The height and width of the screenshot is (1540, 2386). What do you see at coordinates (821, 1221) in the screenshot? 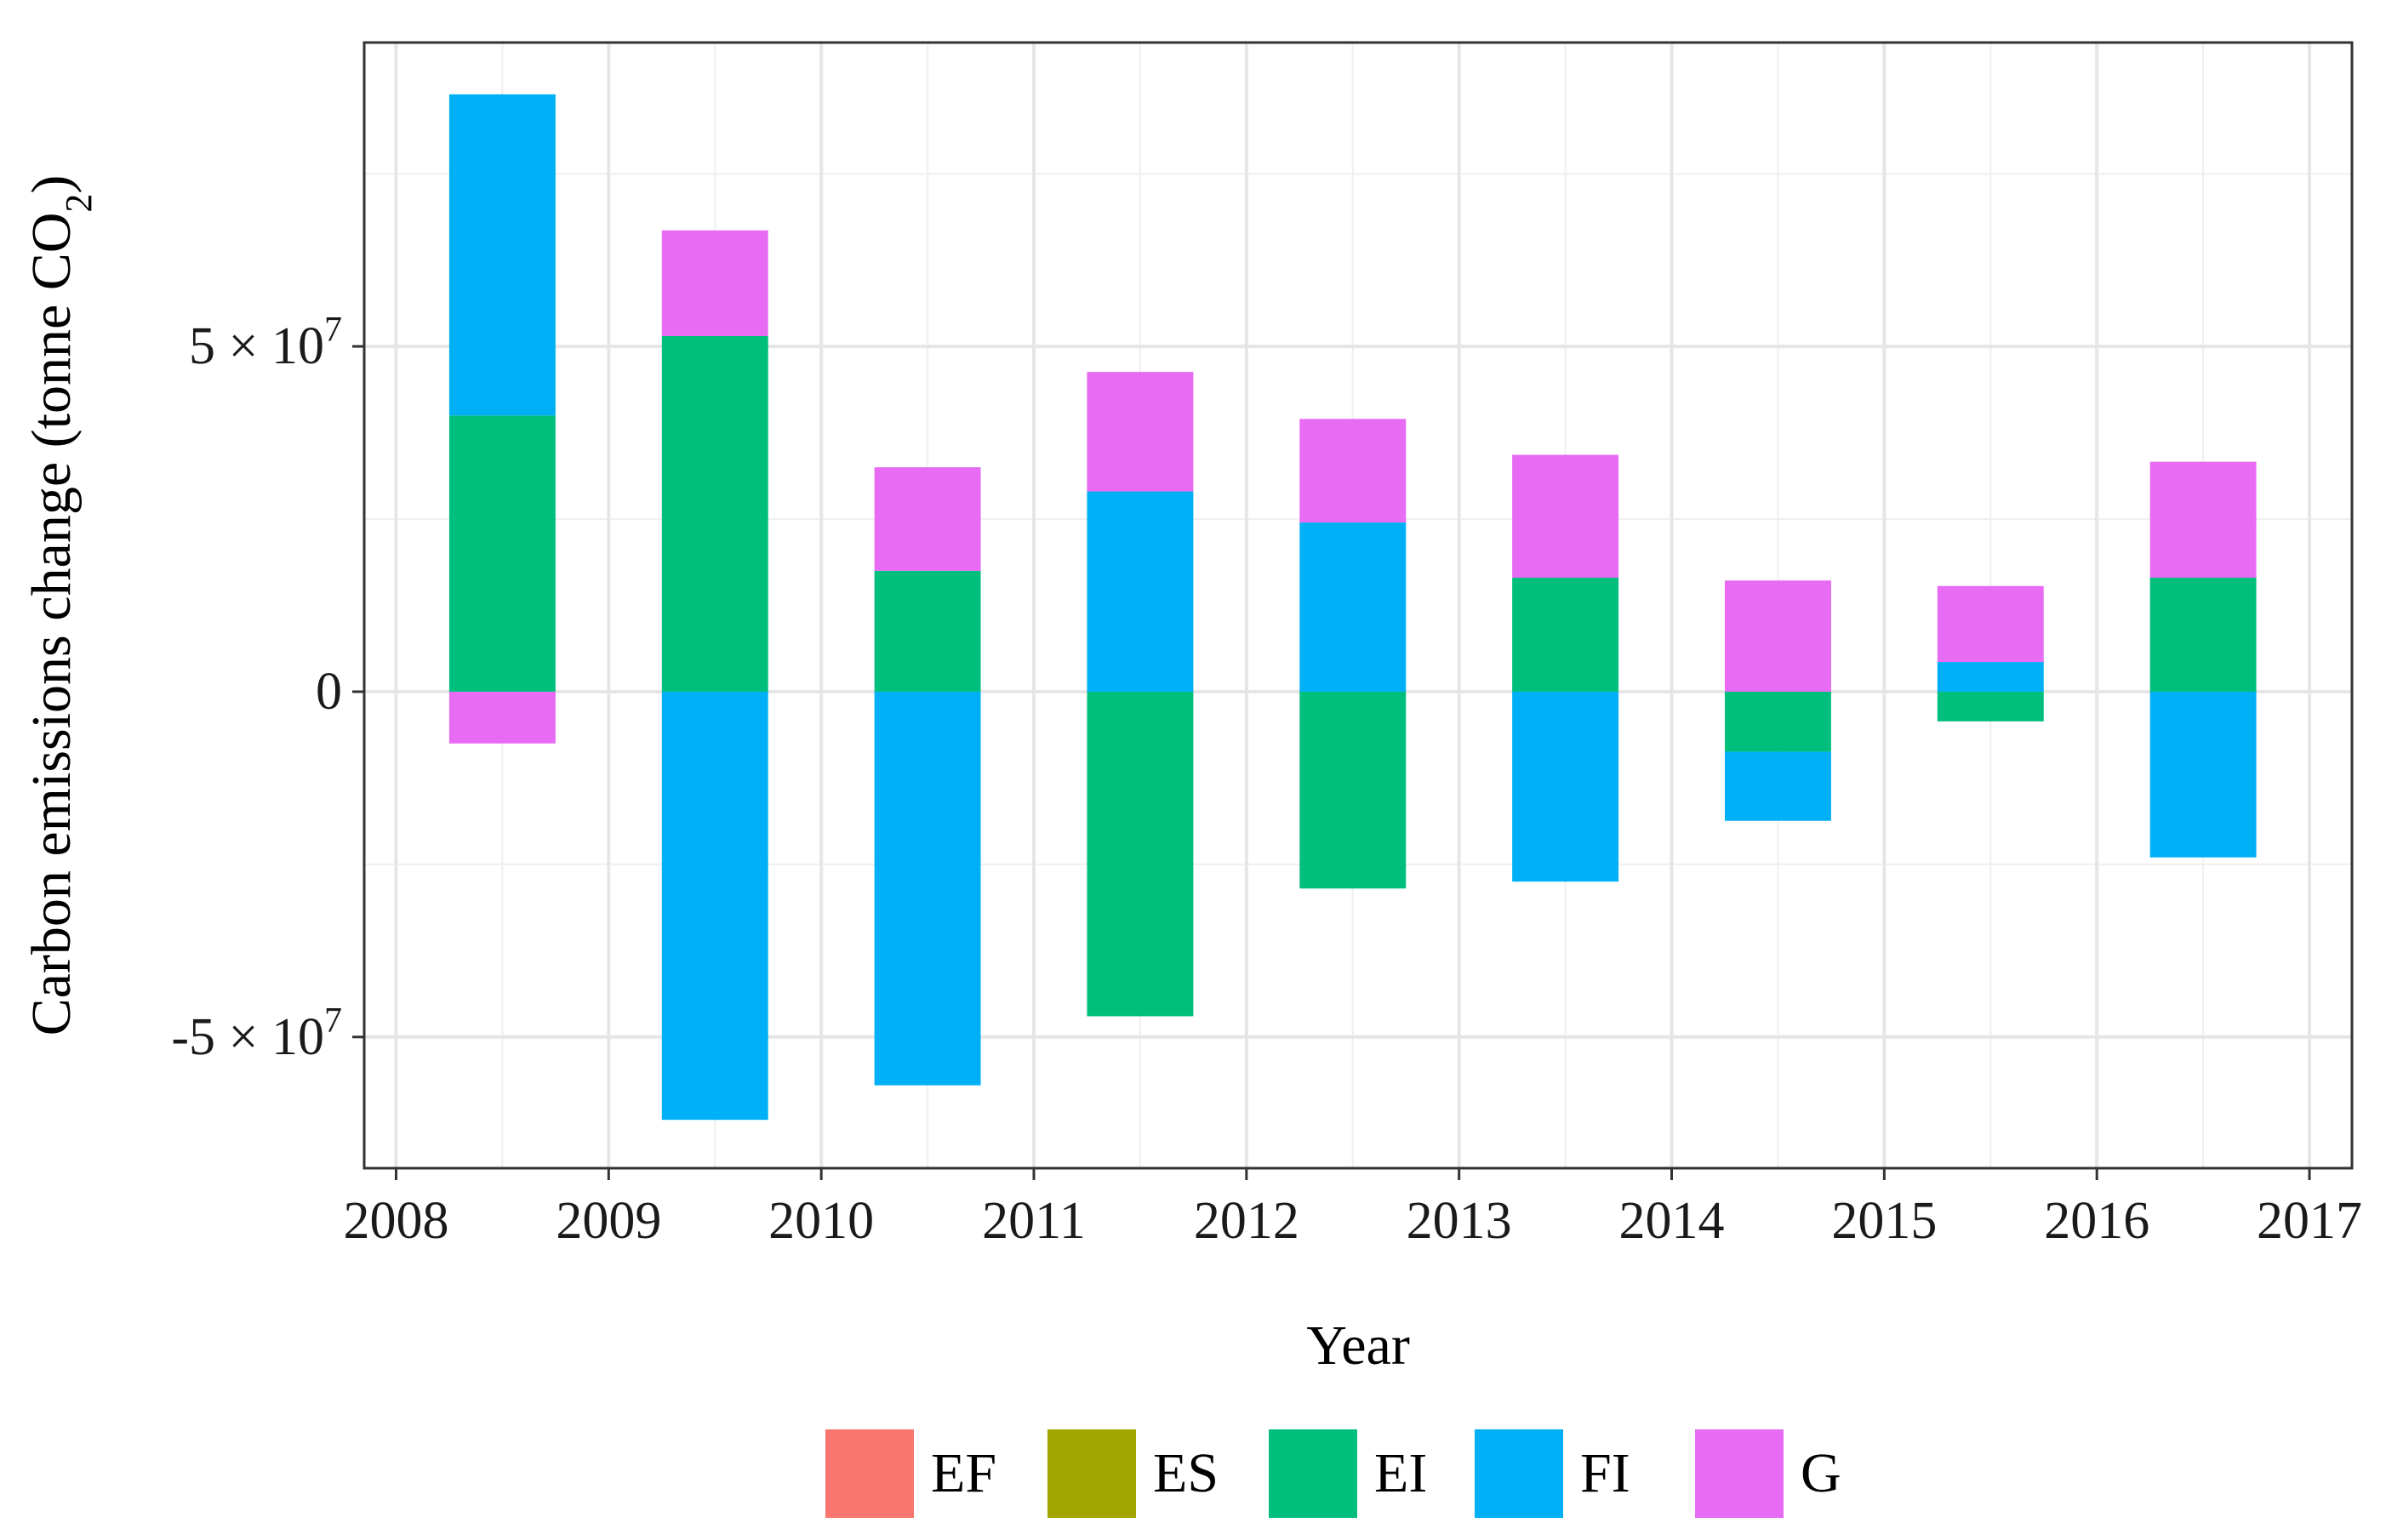
I see `x-tick-label-2010: 2010` at bounding box center [821, 1221].